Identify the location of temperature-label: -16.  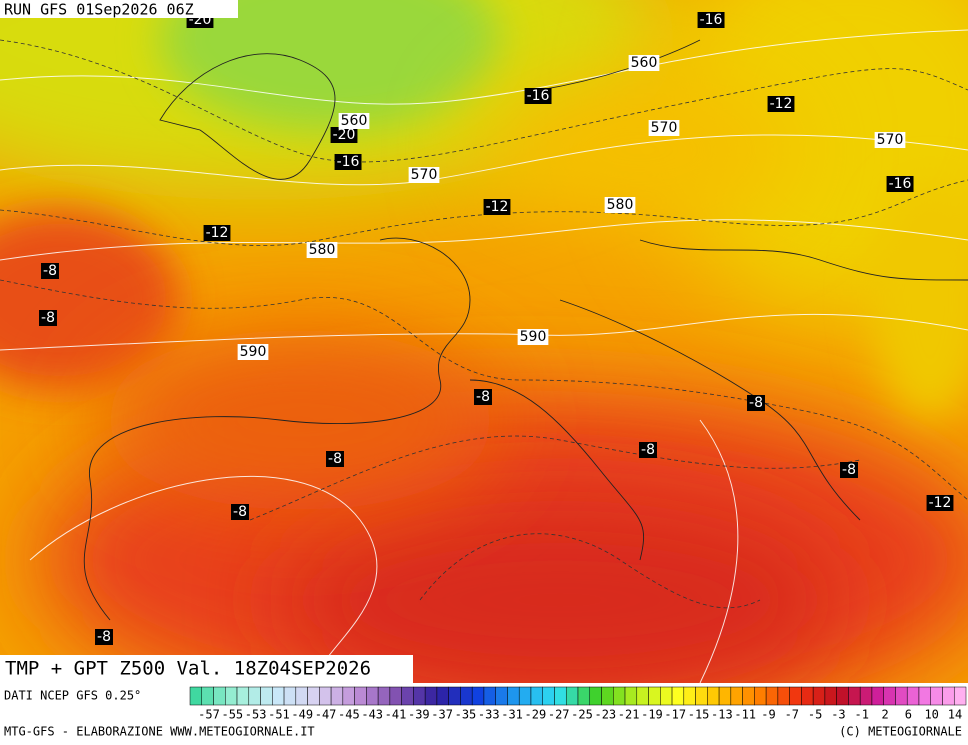
(538, 96).